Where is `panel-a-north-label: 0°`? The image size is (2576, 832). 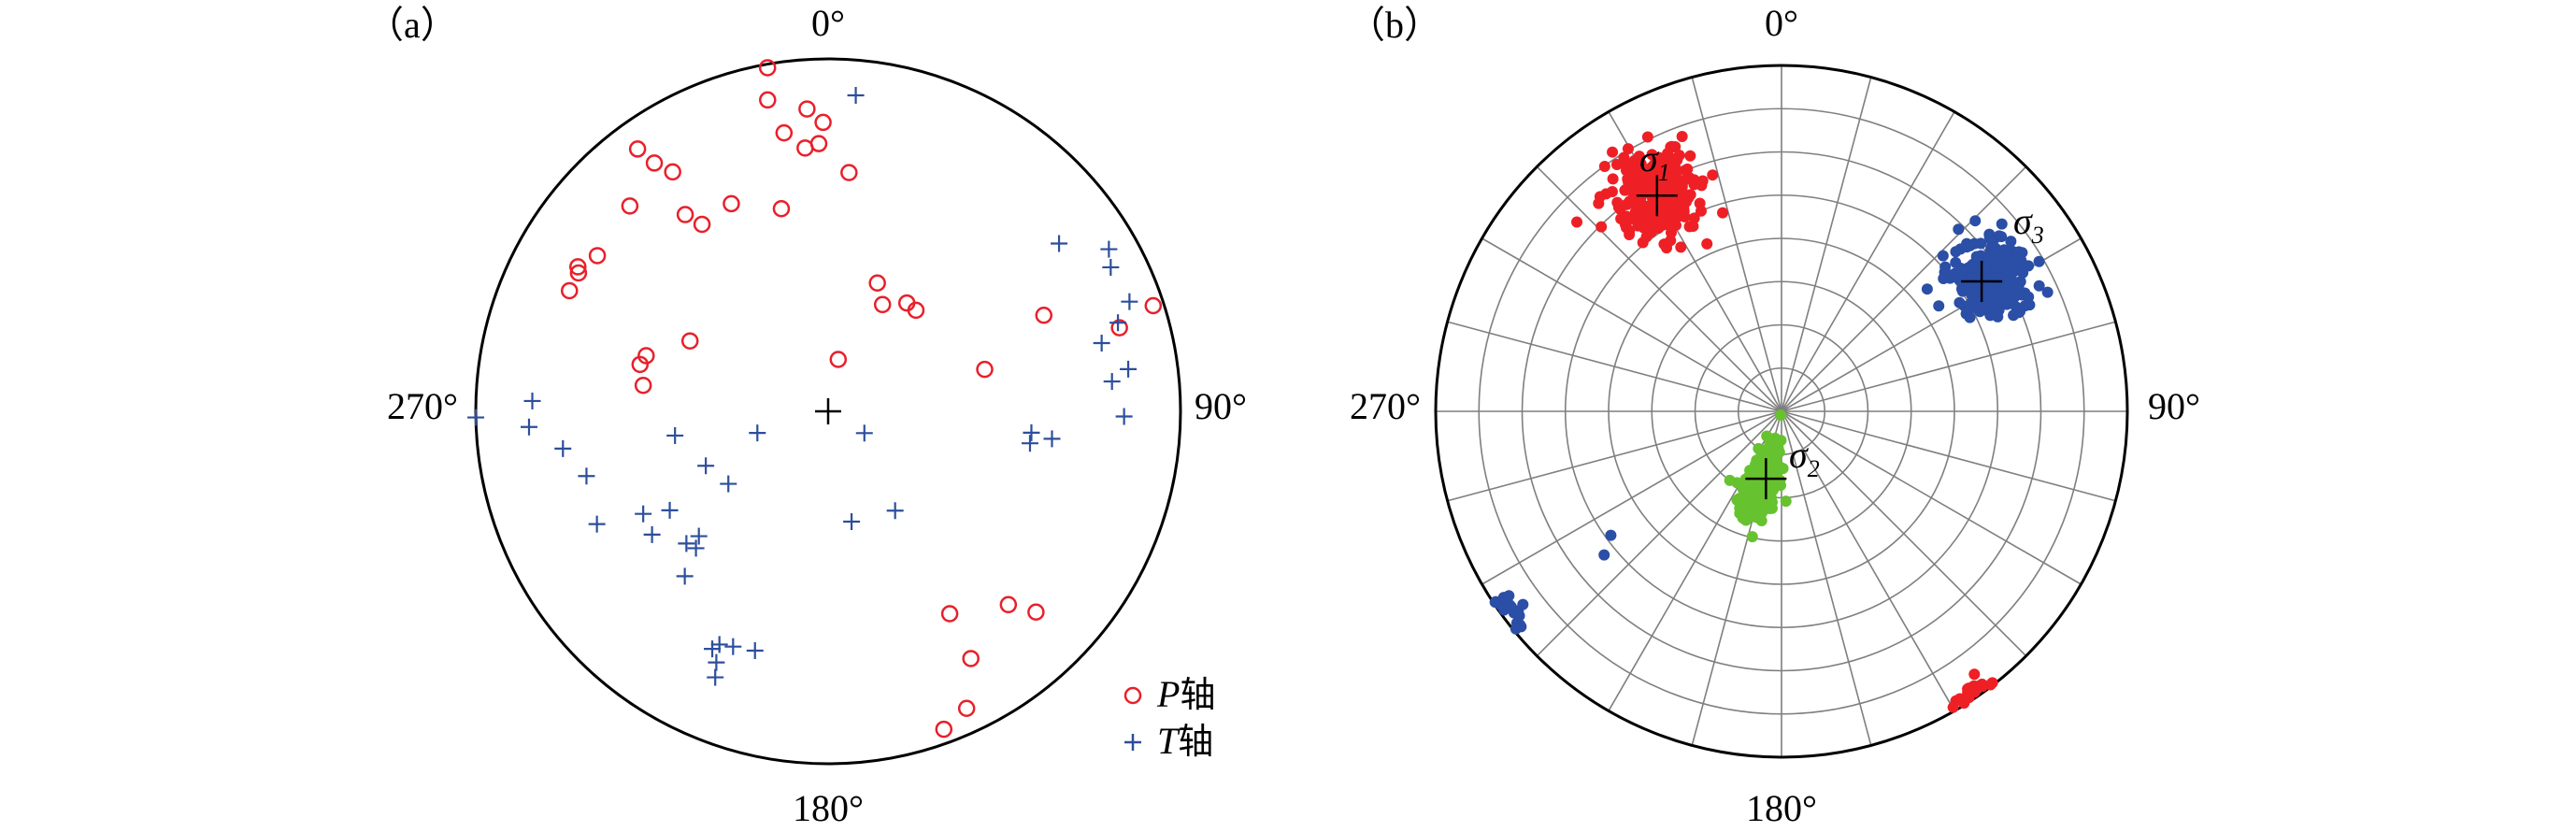 panel-a-north-label: 0° is located at coordinates (828, 23).